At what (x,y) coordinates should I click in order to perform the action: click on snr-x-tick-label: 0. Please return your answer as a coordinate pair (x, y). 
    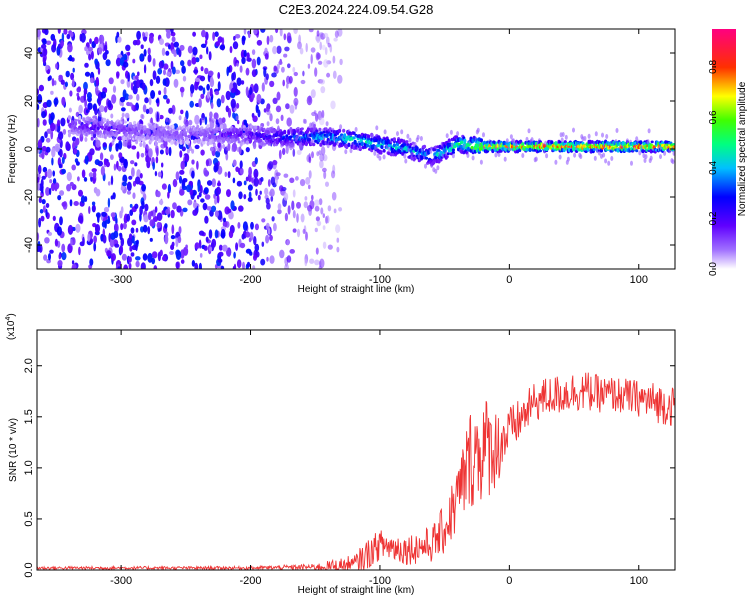
    Looking at the image, I should click on (509, 581).